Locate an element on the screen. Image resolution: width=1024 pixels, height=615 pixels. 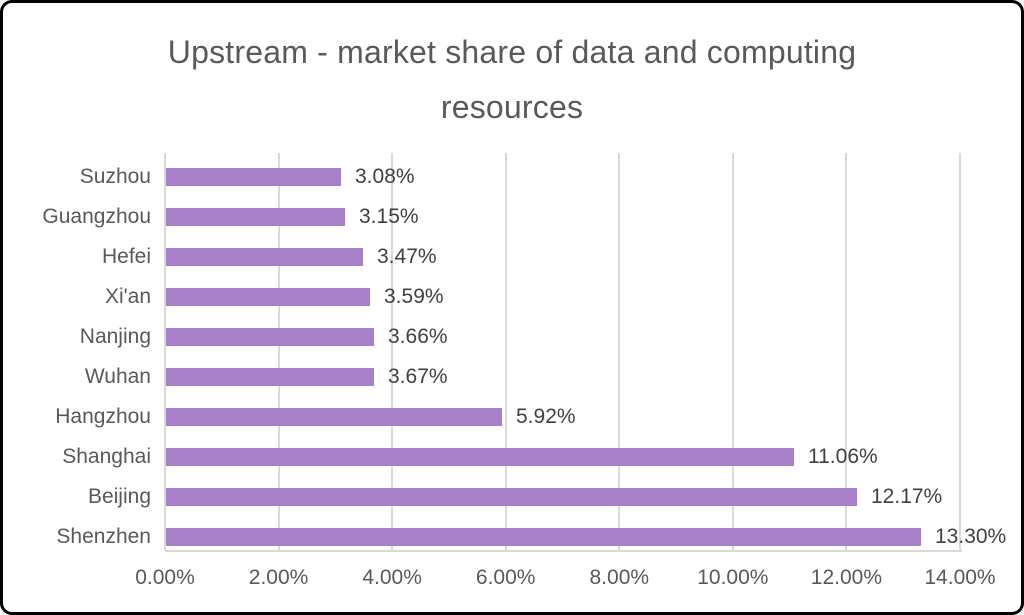
category-label: Wuhan is located at coordinates (117, 376).